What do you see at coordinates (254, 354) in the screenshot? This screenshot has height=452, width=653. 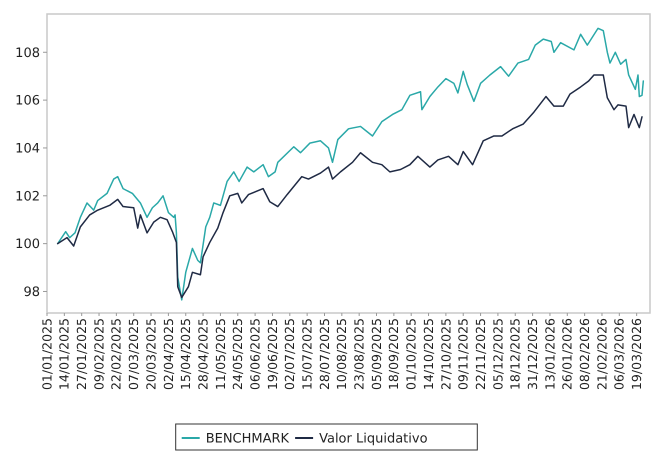 I see `x-tick-label: 06/06/2025` at bounding box center [254, 354].